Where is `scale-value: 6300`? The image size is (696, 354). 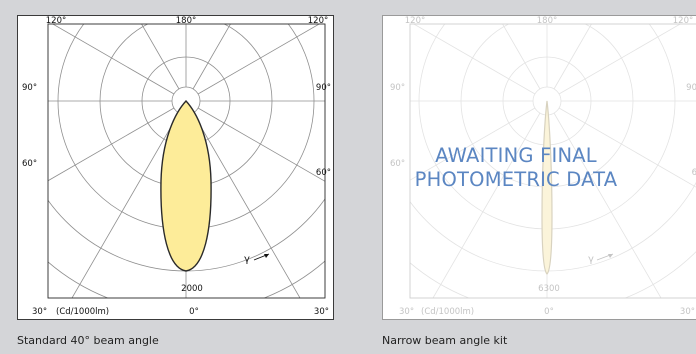 scale-value: 6300 is located at coordinates (549, 289).